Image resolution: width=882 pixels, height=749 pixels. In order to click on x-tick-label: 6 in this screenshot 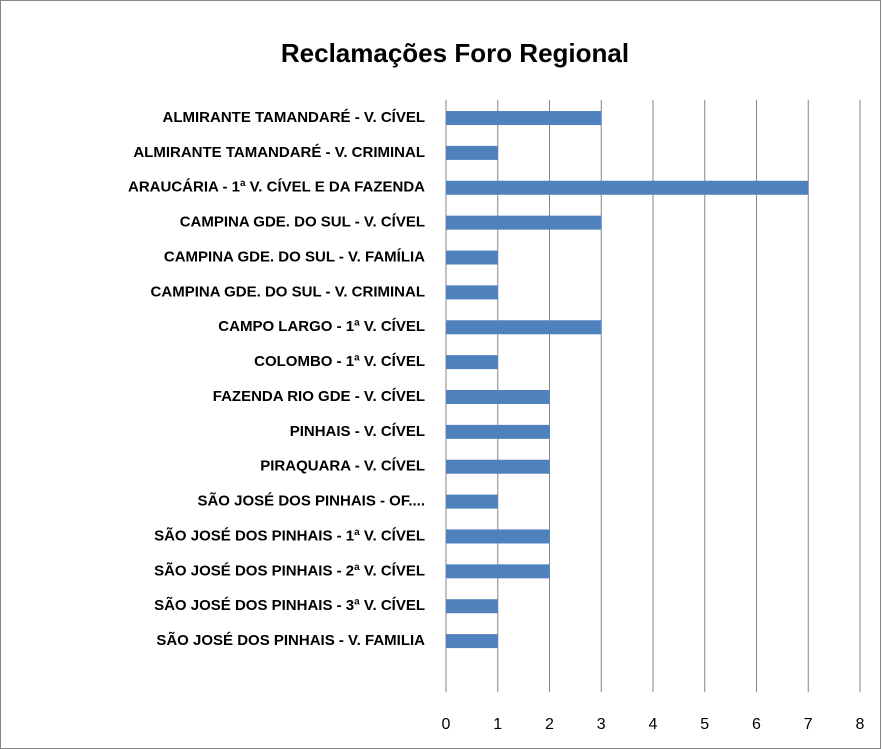, I will do `click(756, 724)`.